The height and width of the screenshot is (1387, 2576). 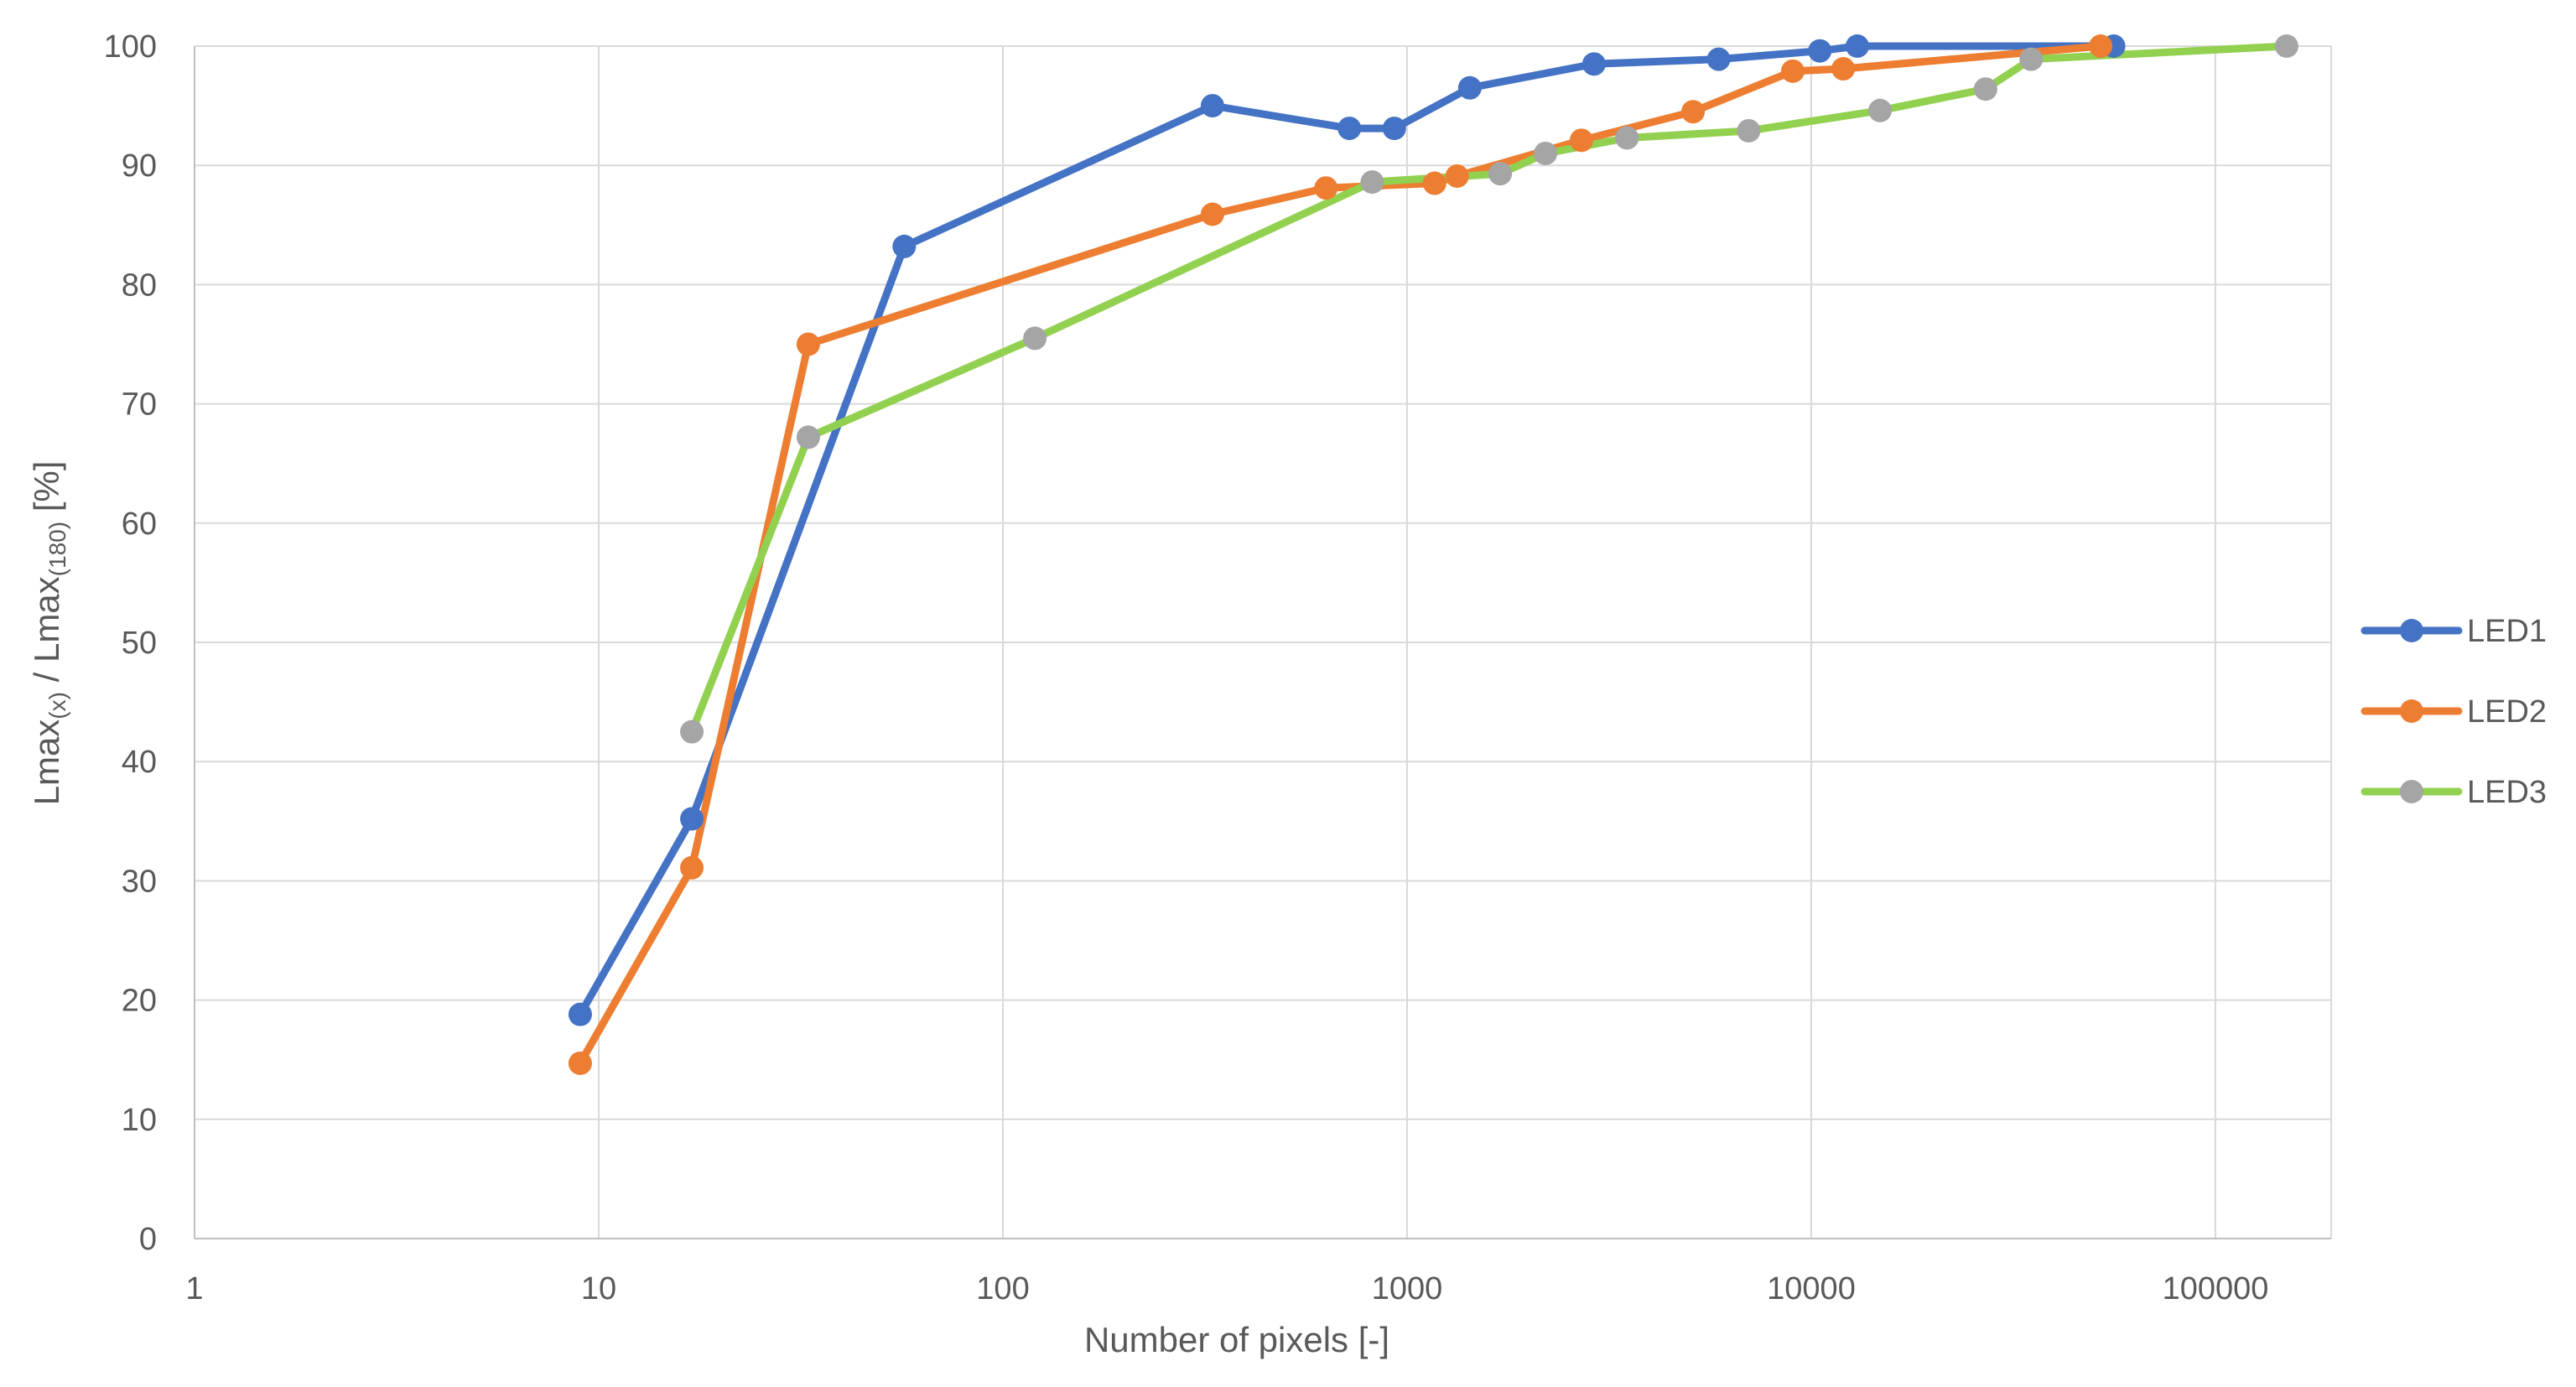 I want to click on y-tick-label: 50, so click(x=139, y=643).